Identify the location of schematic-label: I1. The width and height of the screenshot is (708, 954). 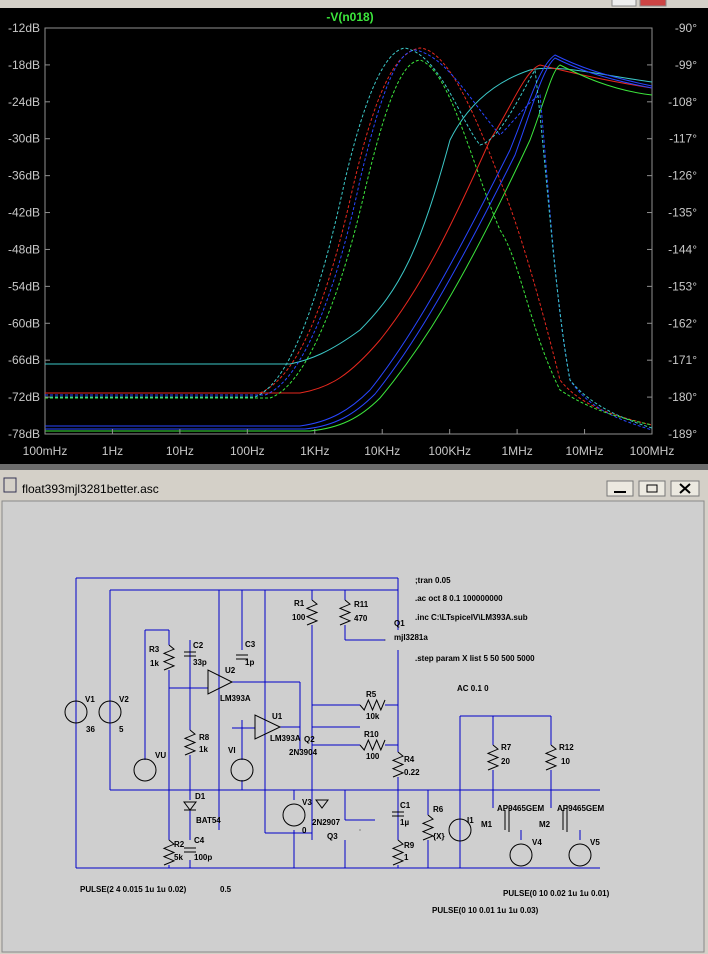
(470, 820).